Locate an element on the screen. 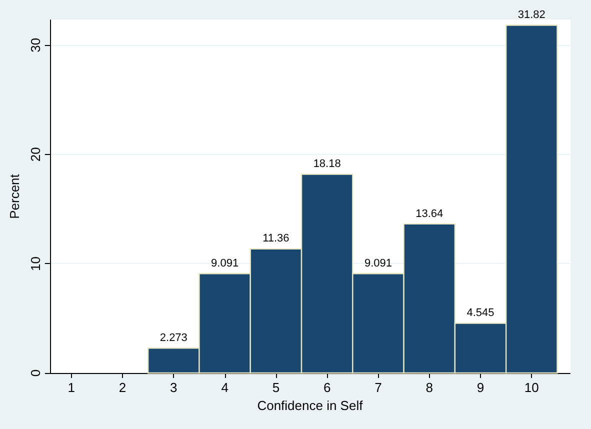 The image size is (591, 429). x-tick-label: 3 is located at coordinates (174, 387).